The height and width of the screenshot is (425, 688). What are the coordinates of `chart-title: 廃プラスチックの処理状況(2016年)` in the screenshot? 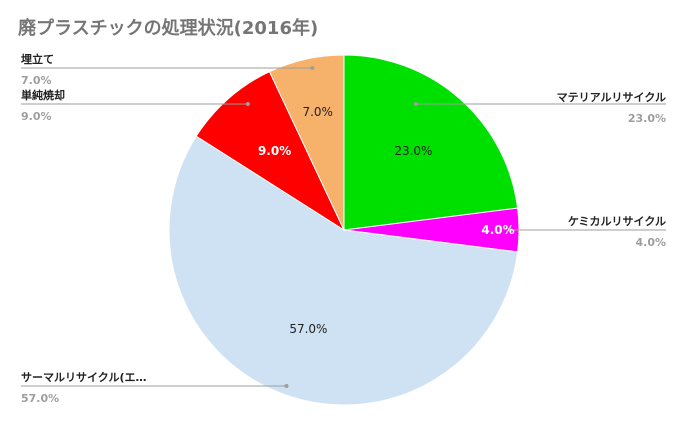 It's located at (168, 28).